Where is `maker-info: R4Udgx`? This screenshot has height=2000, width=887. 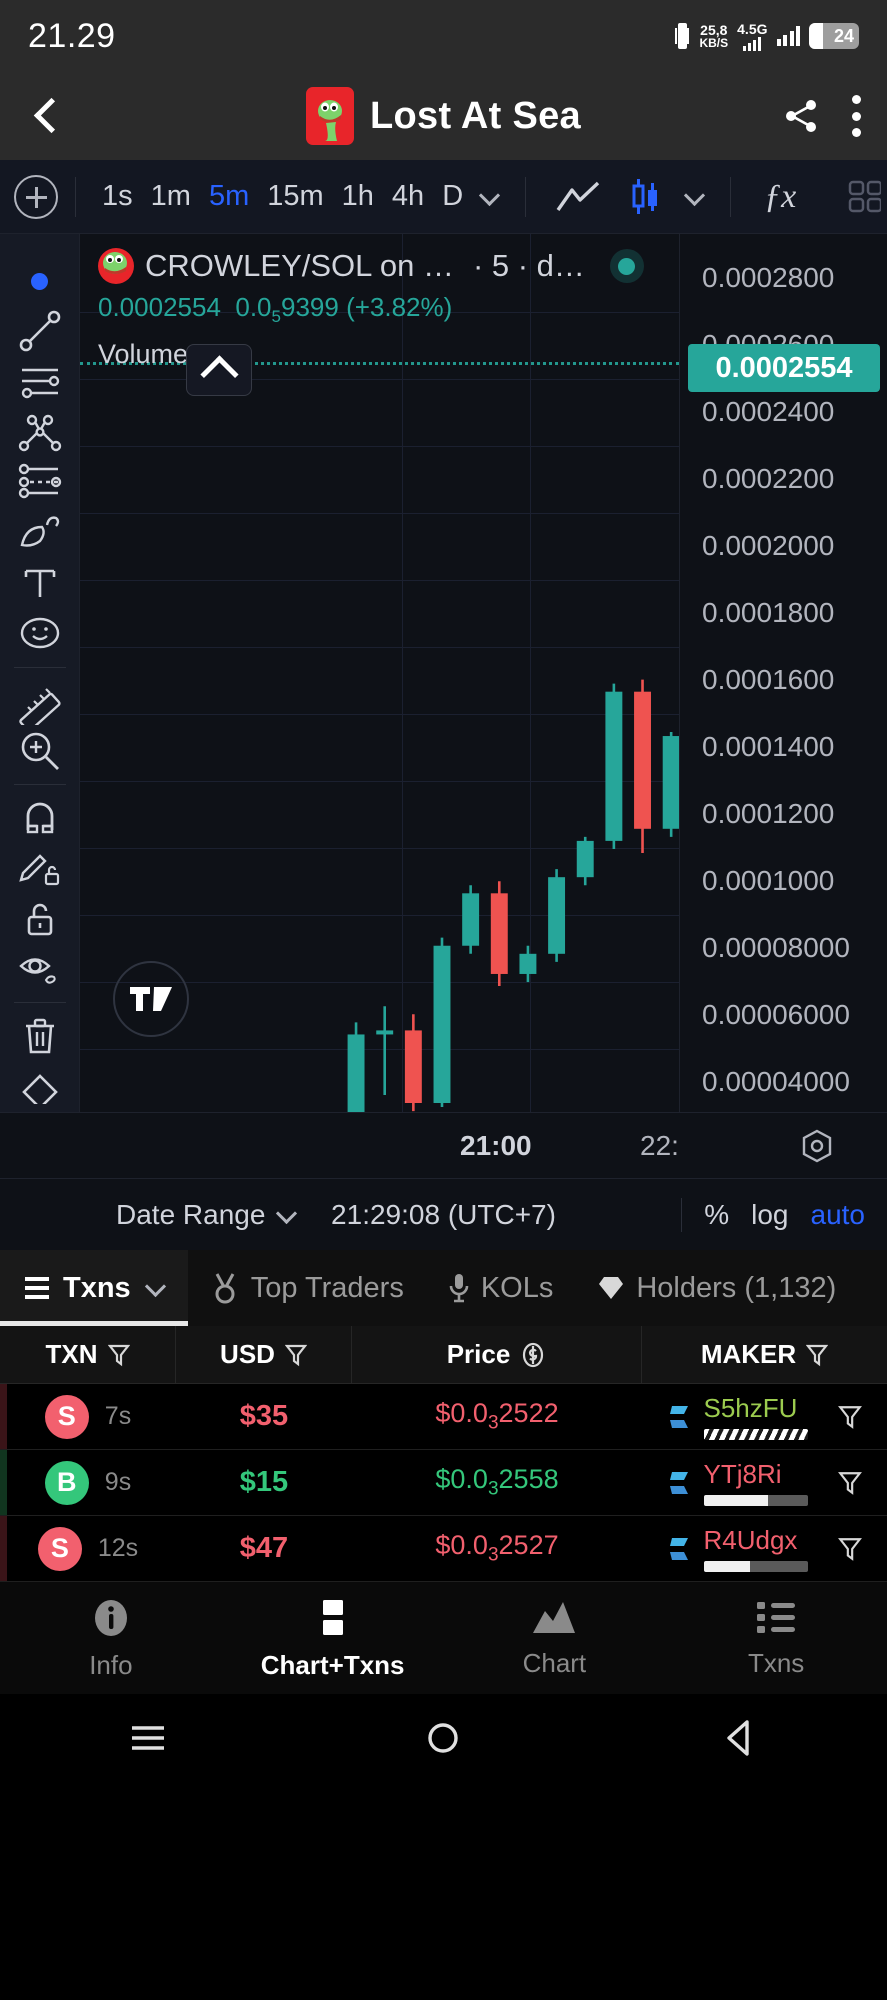
maker-info: R4Udgx is located at coordinates (738, 1548).